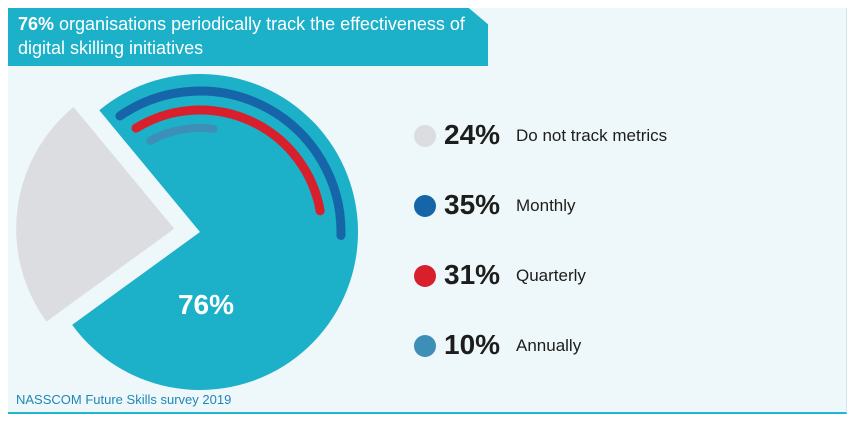 This screenshot has width=855, height=422. What do you see at coordinates (182, 134) in the screenshot?
I see `breakdown-arc-annually` at bounding box center [182, 134].